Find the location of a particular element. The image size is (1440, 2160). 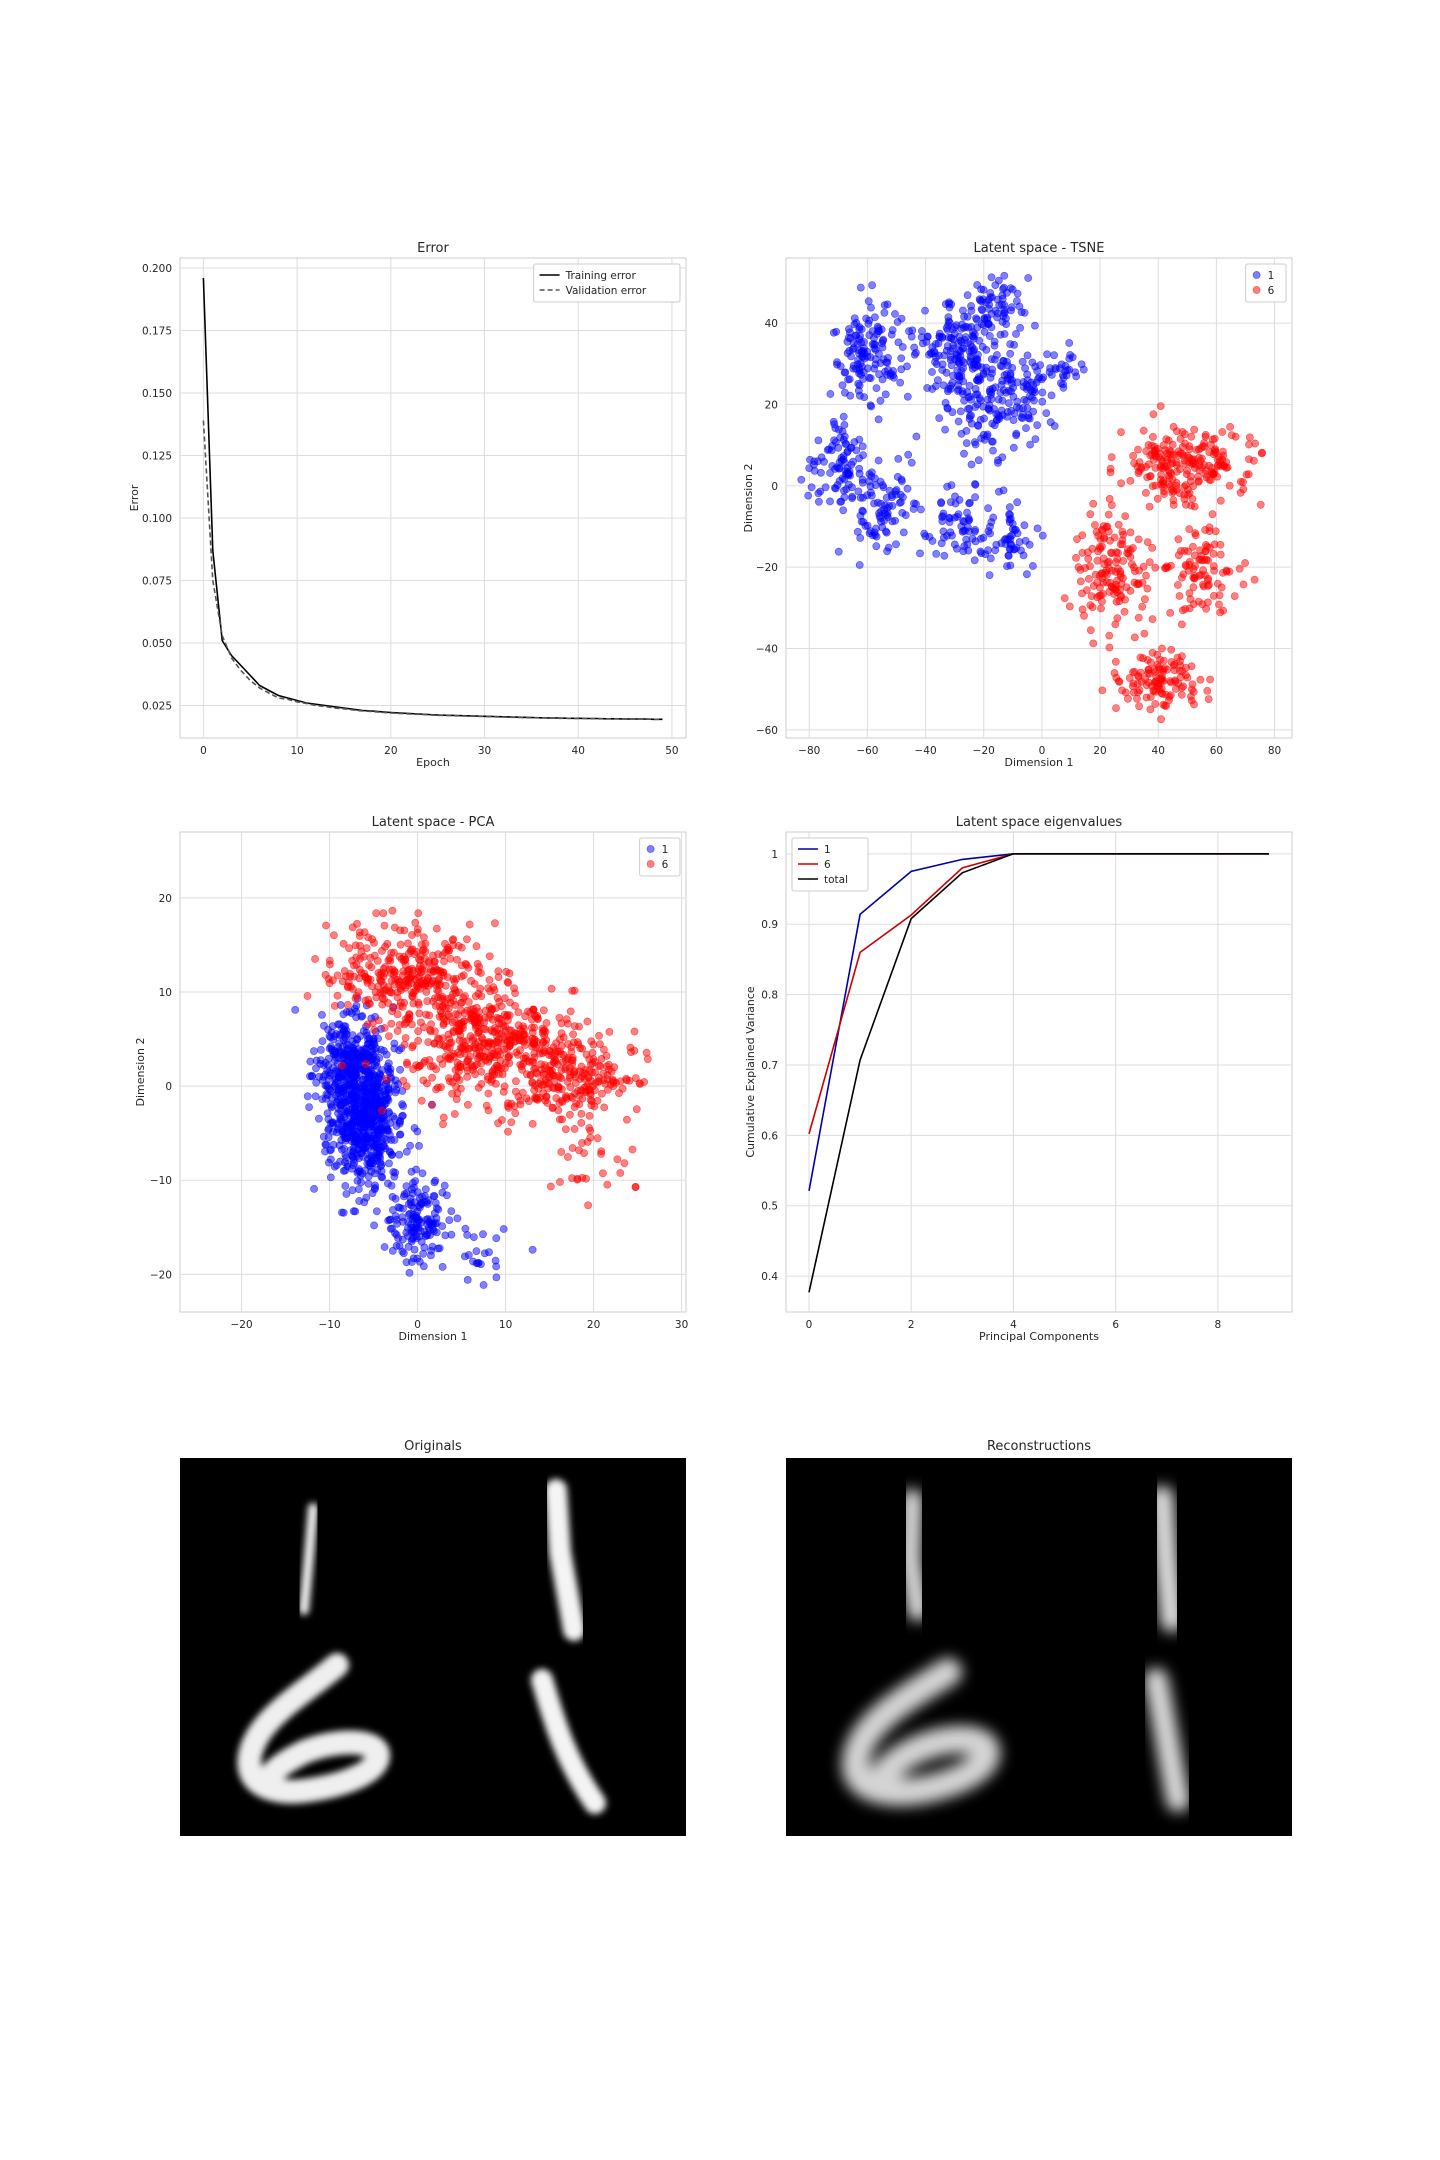

legend: 16 is located at coordinates (1266, 283).